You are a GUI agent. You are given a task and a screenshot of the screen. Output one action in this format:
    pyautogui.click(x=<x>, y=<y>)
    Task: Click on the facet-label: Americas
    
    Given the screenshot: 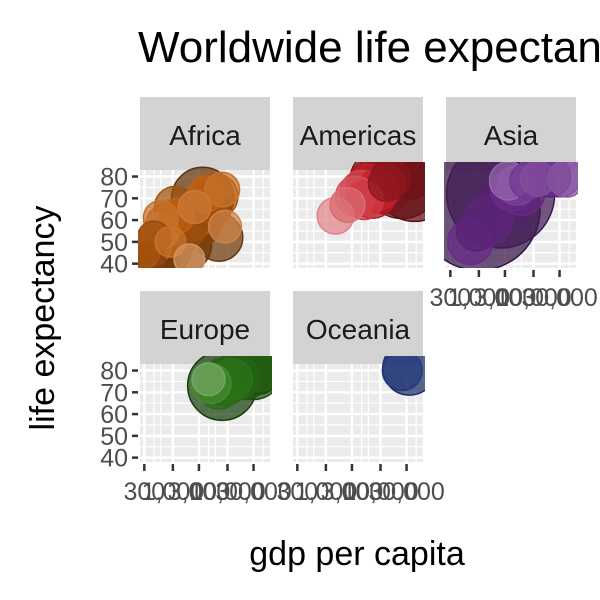 What is the action you would take?
    pyautogui.click(x=358, y=135)
    